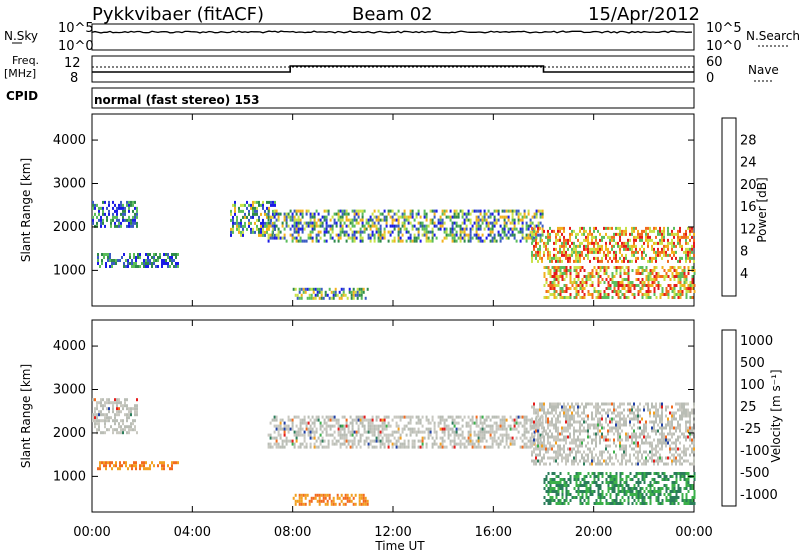 This screenshot has height=554, width=800. What do you see at coordinates (69, 140) in the screenshot?
I see `y-tick-label: 4000` at bounding box center [69, 140].